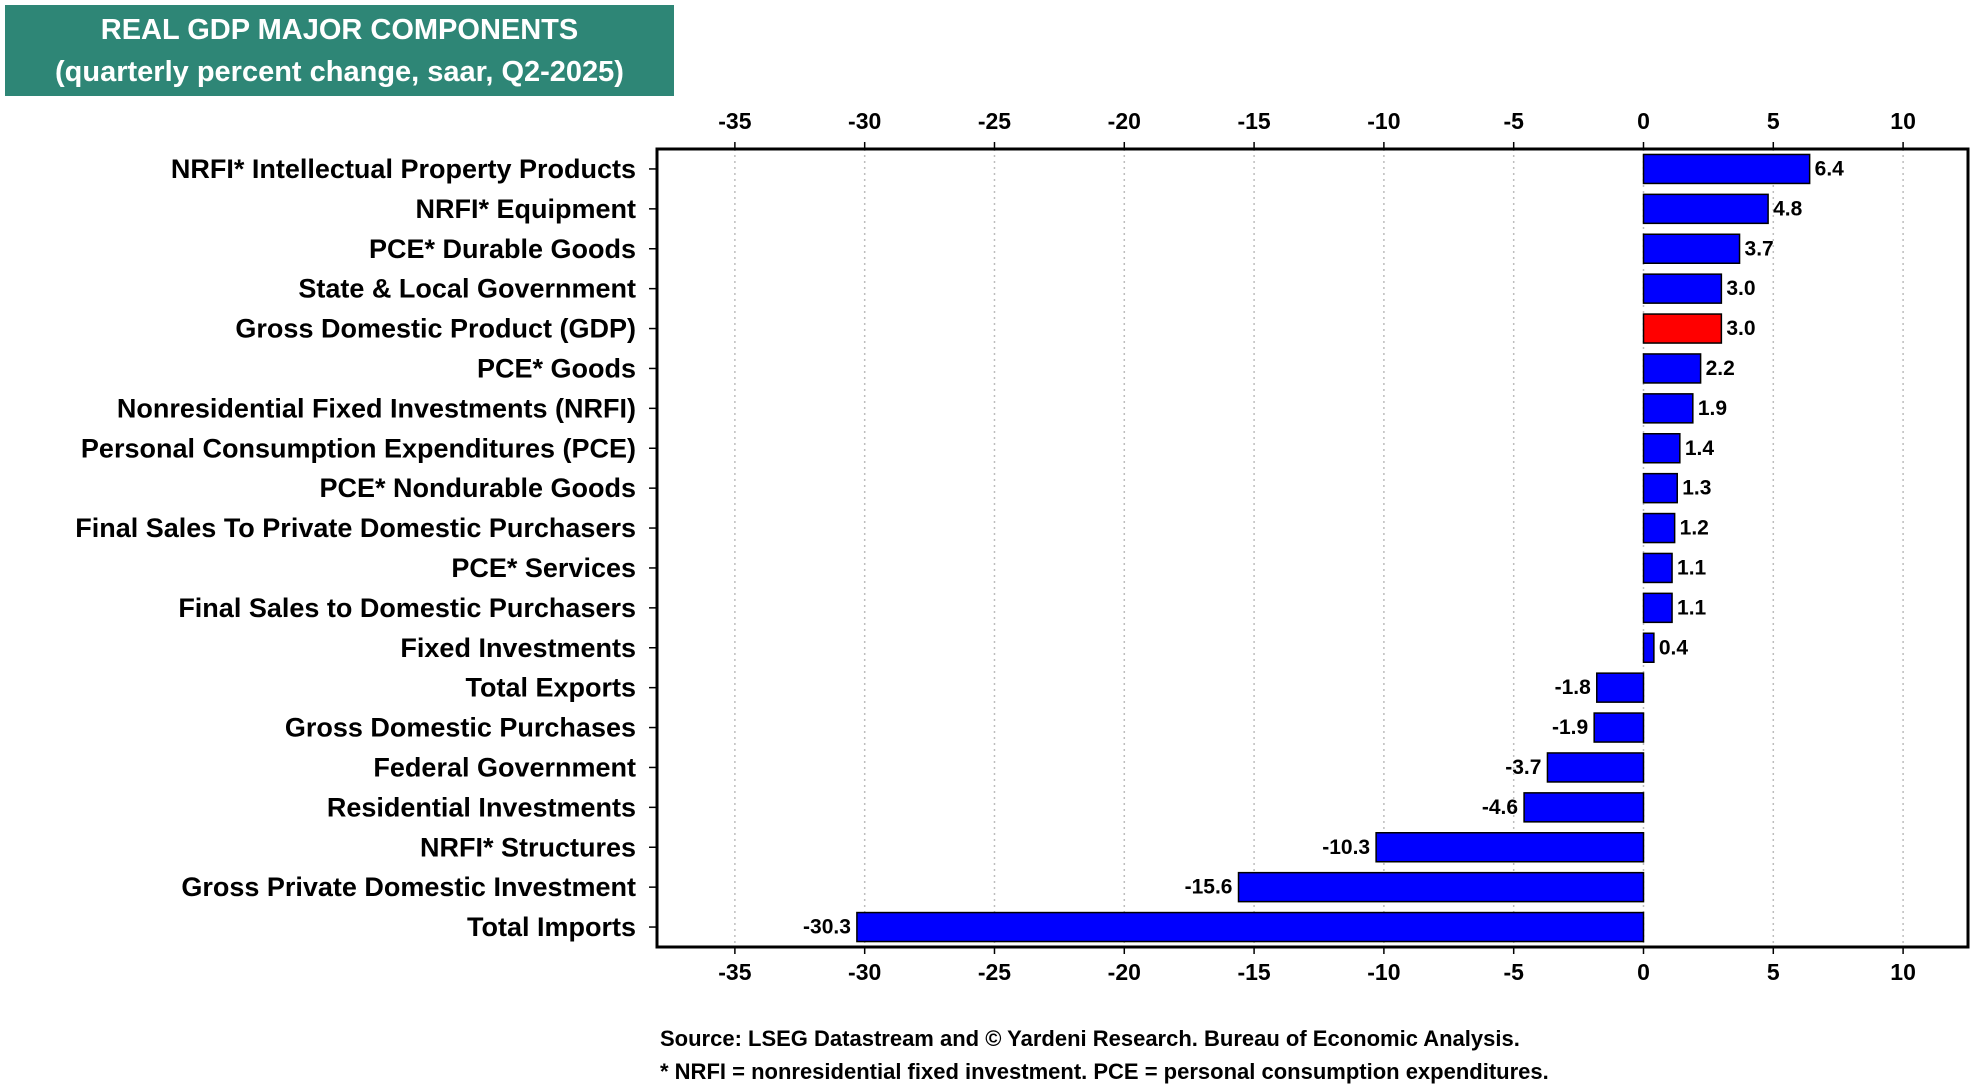 The height and width of the screenshot is (1088, 1980). What do you see at coordinates (1696, 488) in the screenshot?
I see `data-label: 1.3` at bounding box center [1696, 488].